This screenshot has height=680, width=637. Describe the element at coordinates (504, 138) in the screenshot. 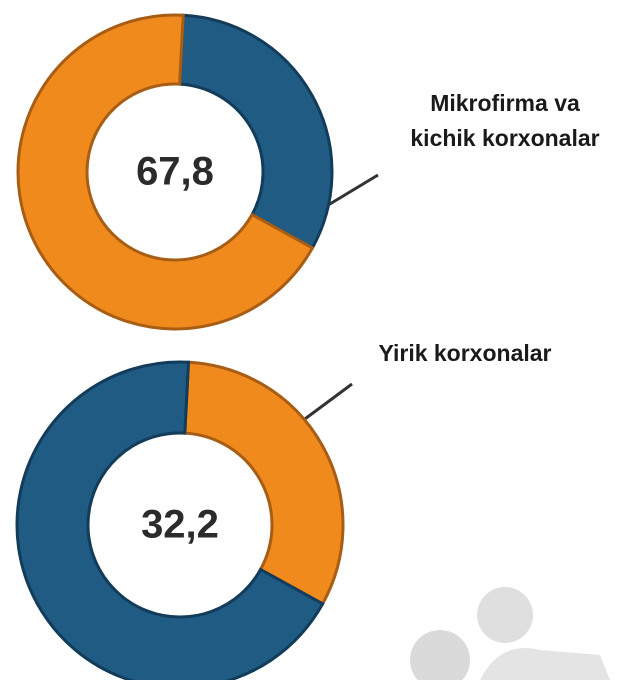

I see `annotation: kichik korxonalar` at that location.